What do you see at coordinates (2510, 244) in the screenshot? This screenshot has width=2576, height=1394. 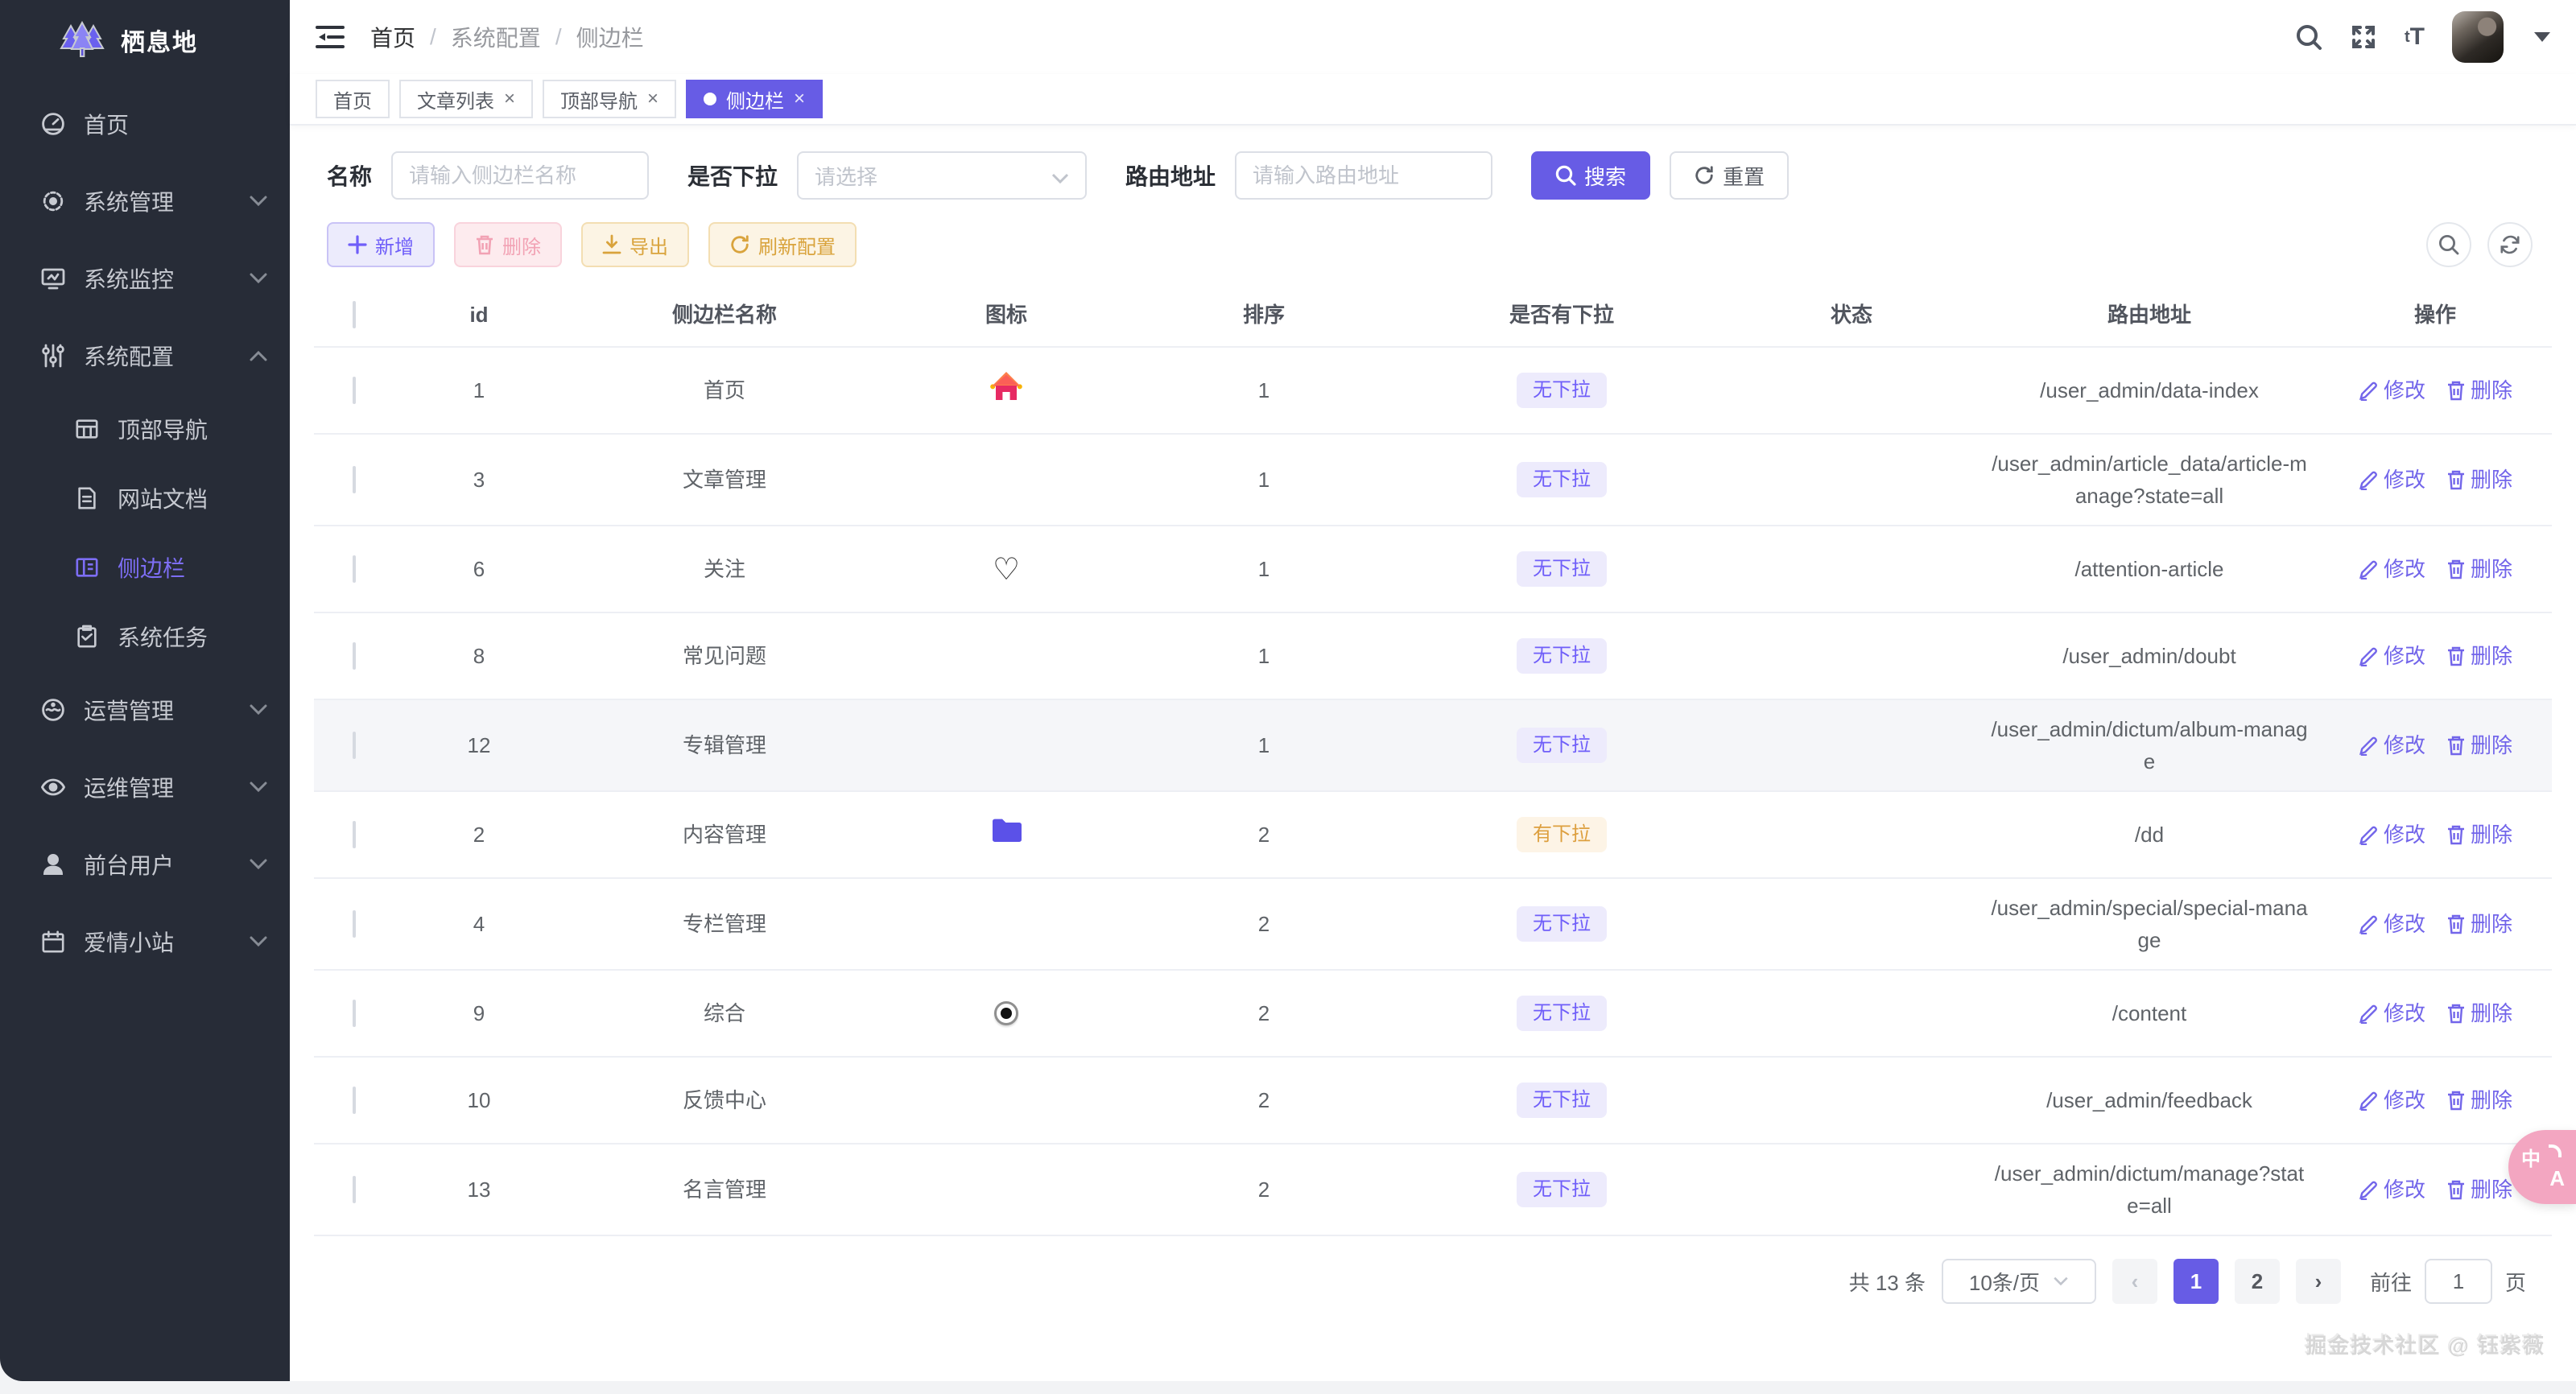 I see `table-refresh-icon` at bounding box center [2510, 244].